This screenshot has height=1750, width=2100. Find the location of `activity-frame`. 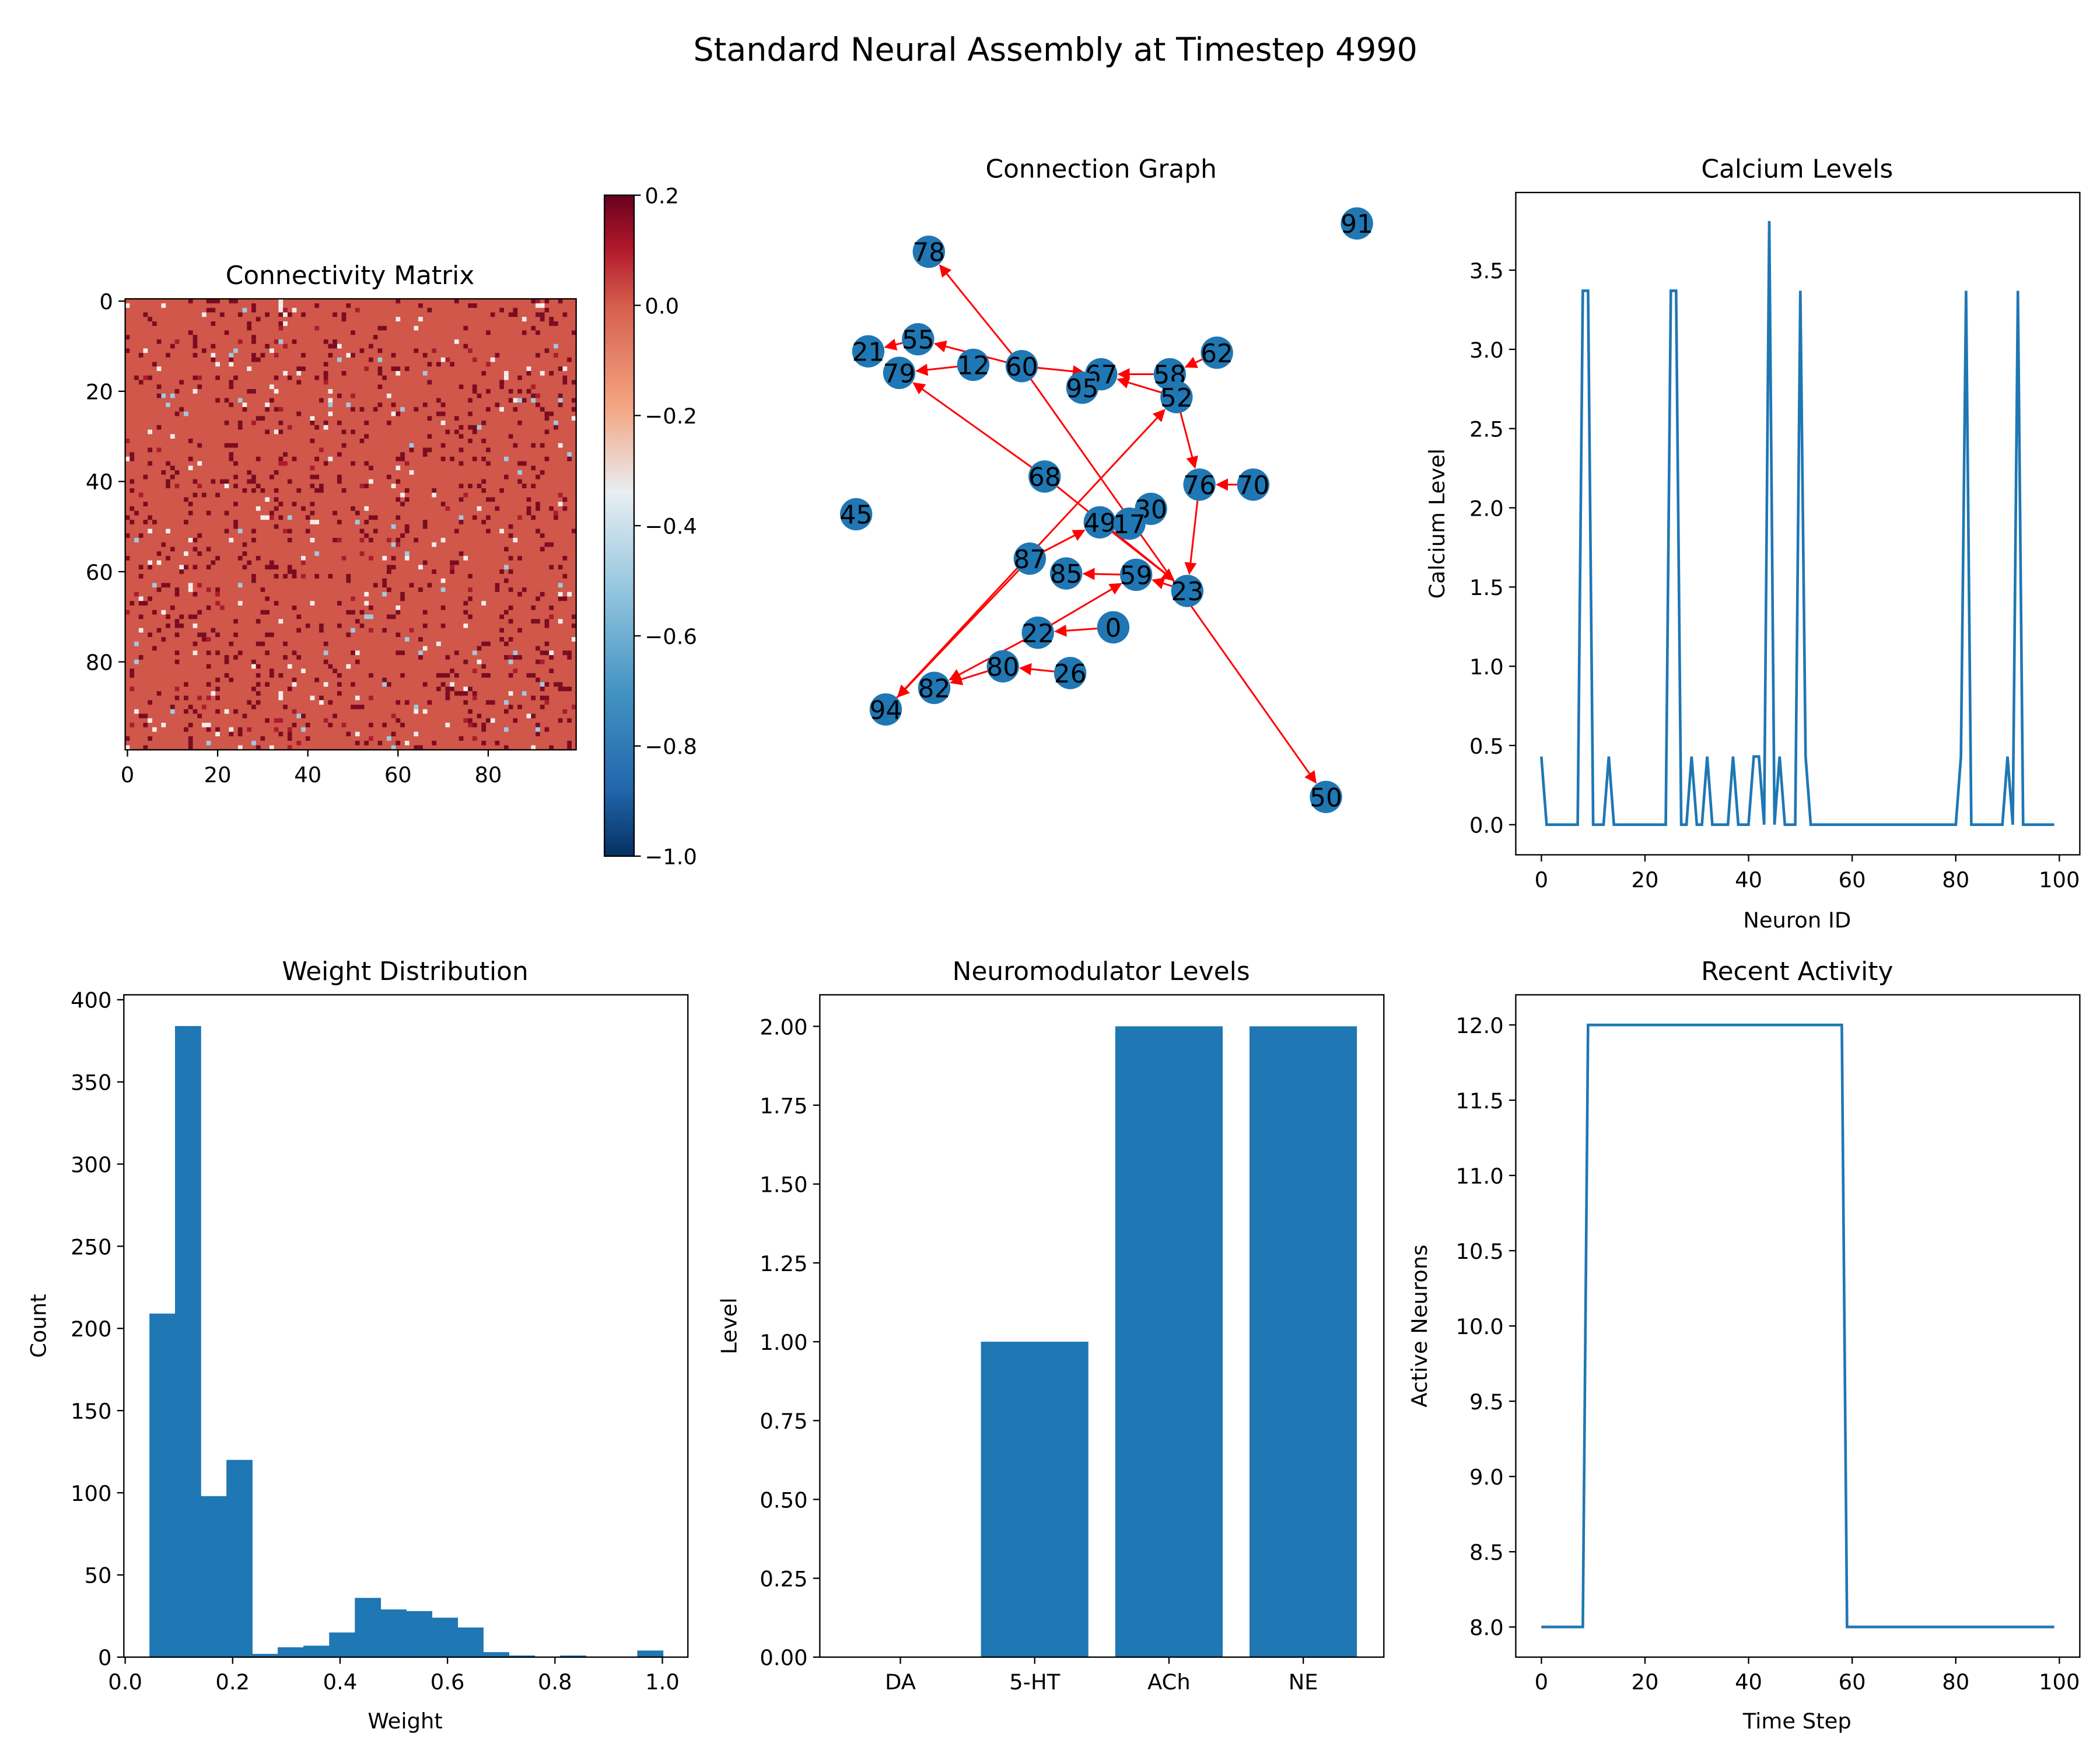

activity-frame is located at coordinates (1798, 1326).